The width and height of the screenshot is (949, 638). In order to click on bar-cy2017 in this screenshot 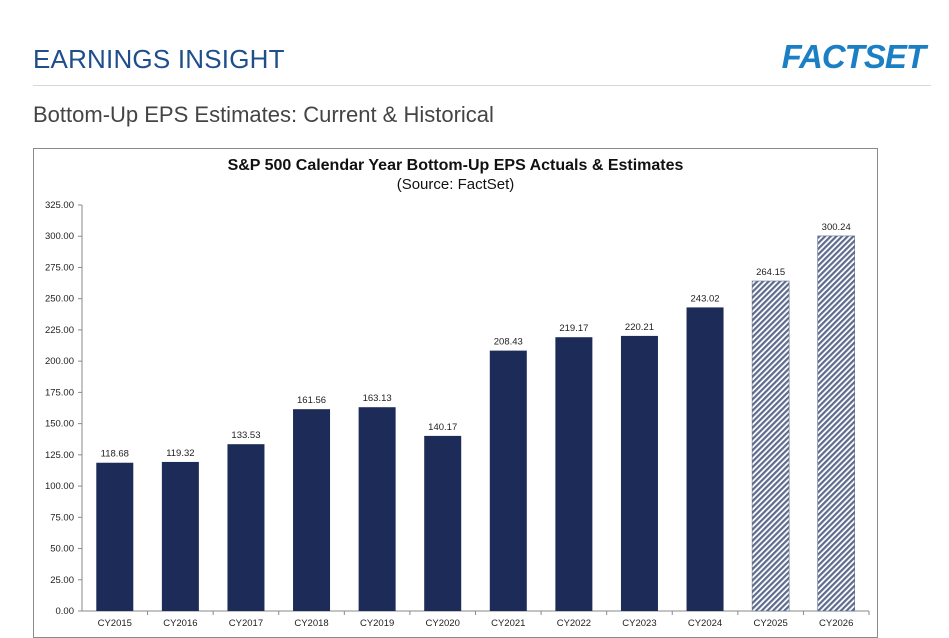, I will do `click(246, 527)`.